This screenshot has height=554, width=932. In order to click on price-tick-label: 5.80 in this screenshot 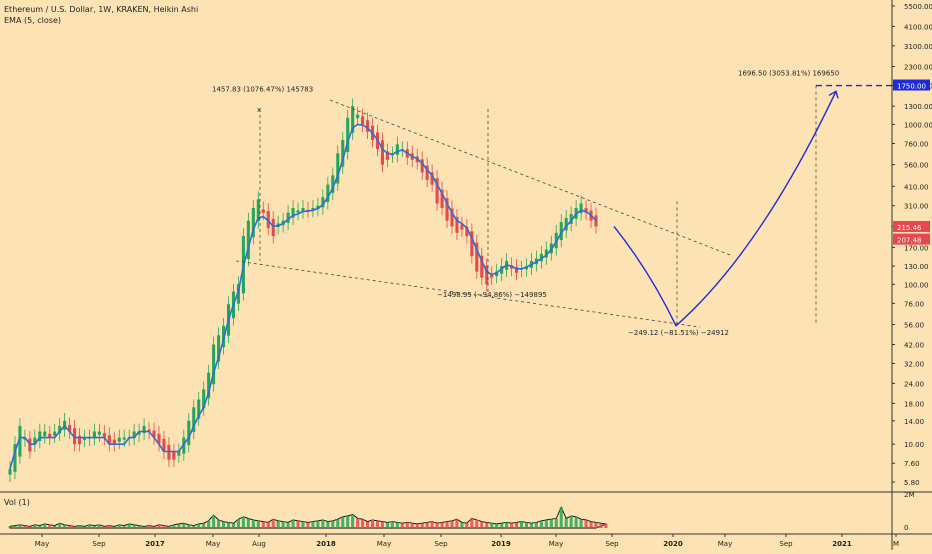, I will do `click(912, 483)`.